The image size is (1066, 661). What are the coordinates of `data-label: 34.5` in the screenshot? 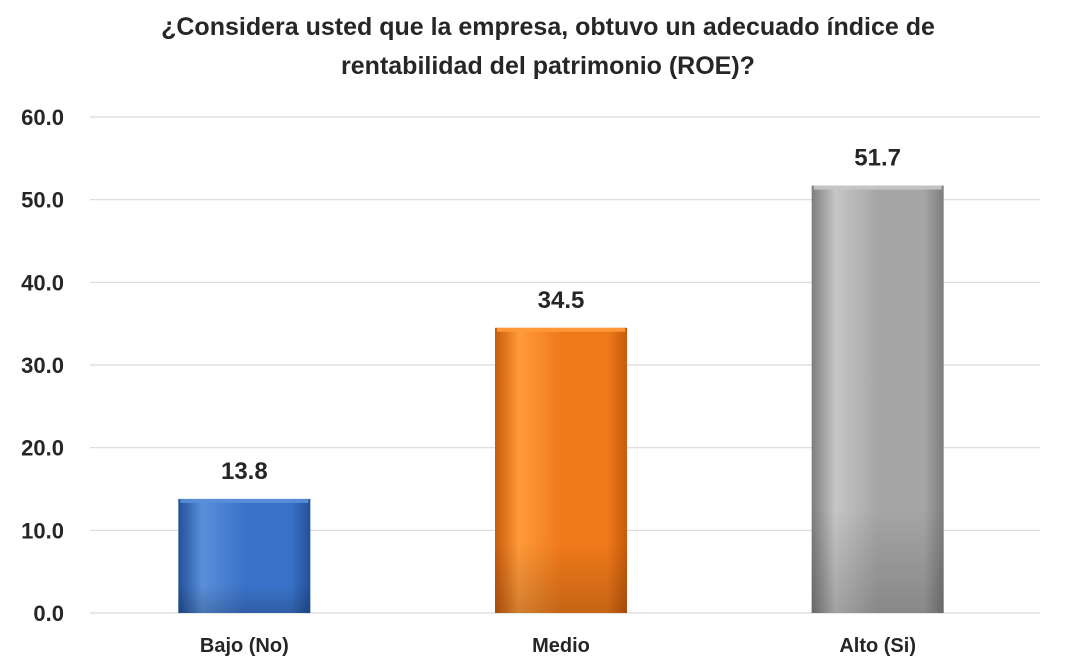 It's located at (561, 300).